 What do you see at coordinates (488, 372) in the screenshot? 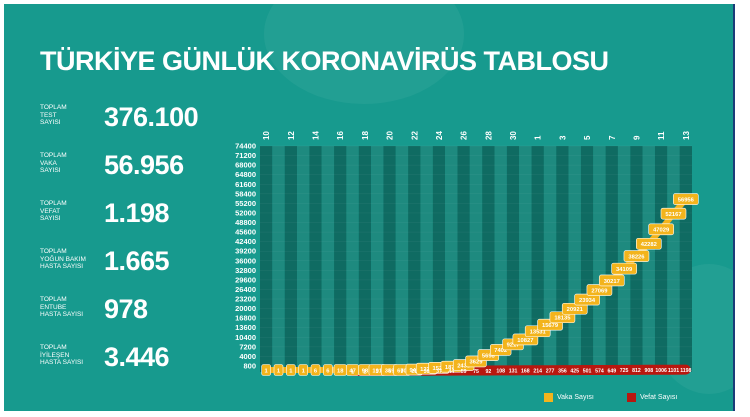
I see `death-data-label: 92` at bounding box center [488, 372].